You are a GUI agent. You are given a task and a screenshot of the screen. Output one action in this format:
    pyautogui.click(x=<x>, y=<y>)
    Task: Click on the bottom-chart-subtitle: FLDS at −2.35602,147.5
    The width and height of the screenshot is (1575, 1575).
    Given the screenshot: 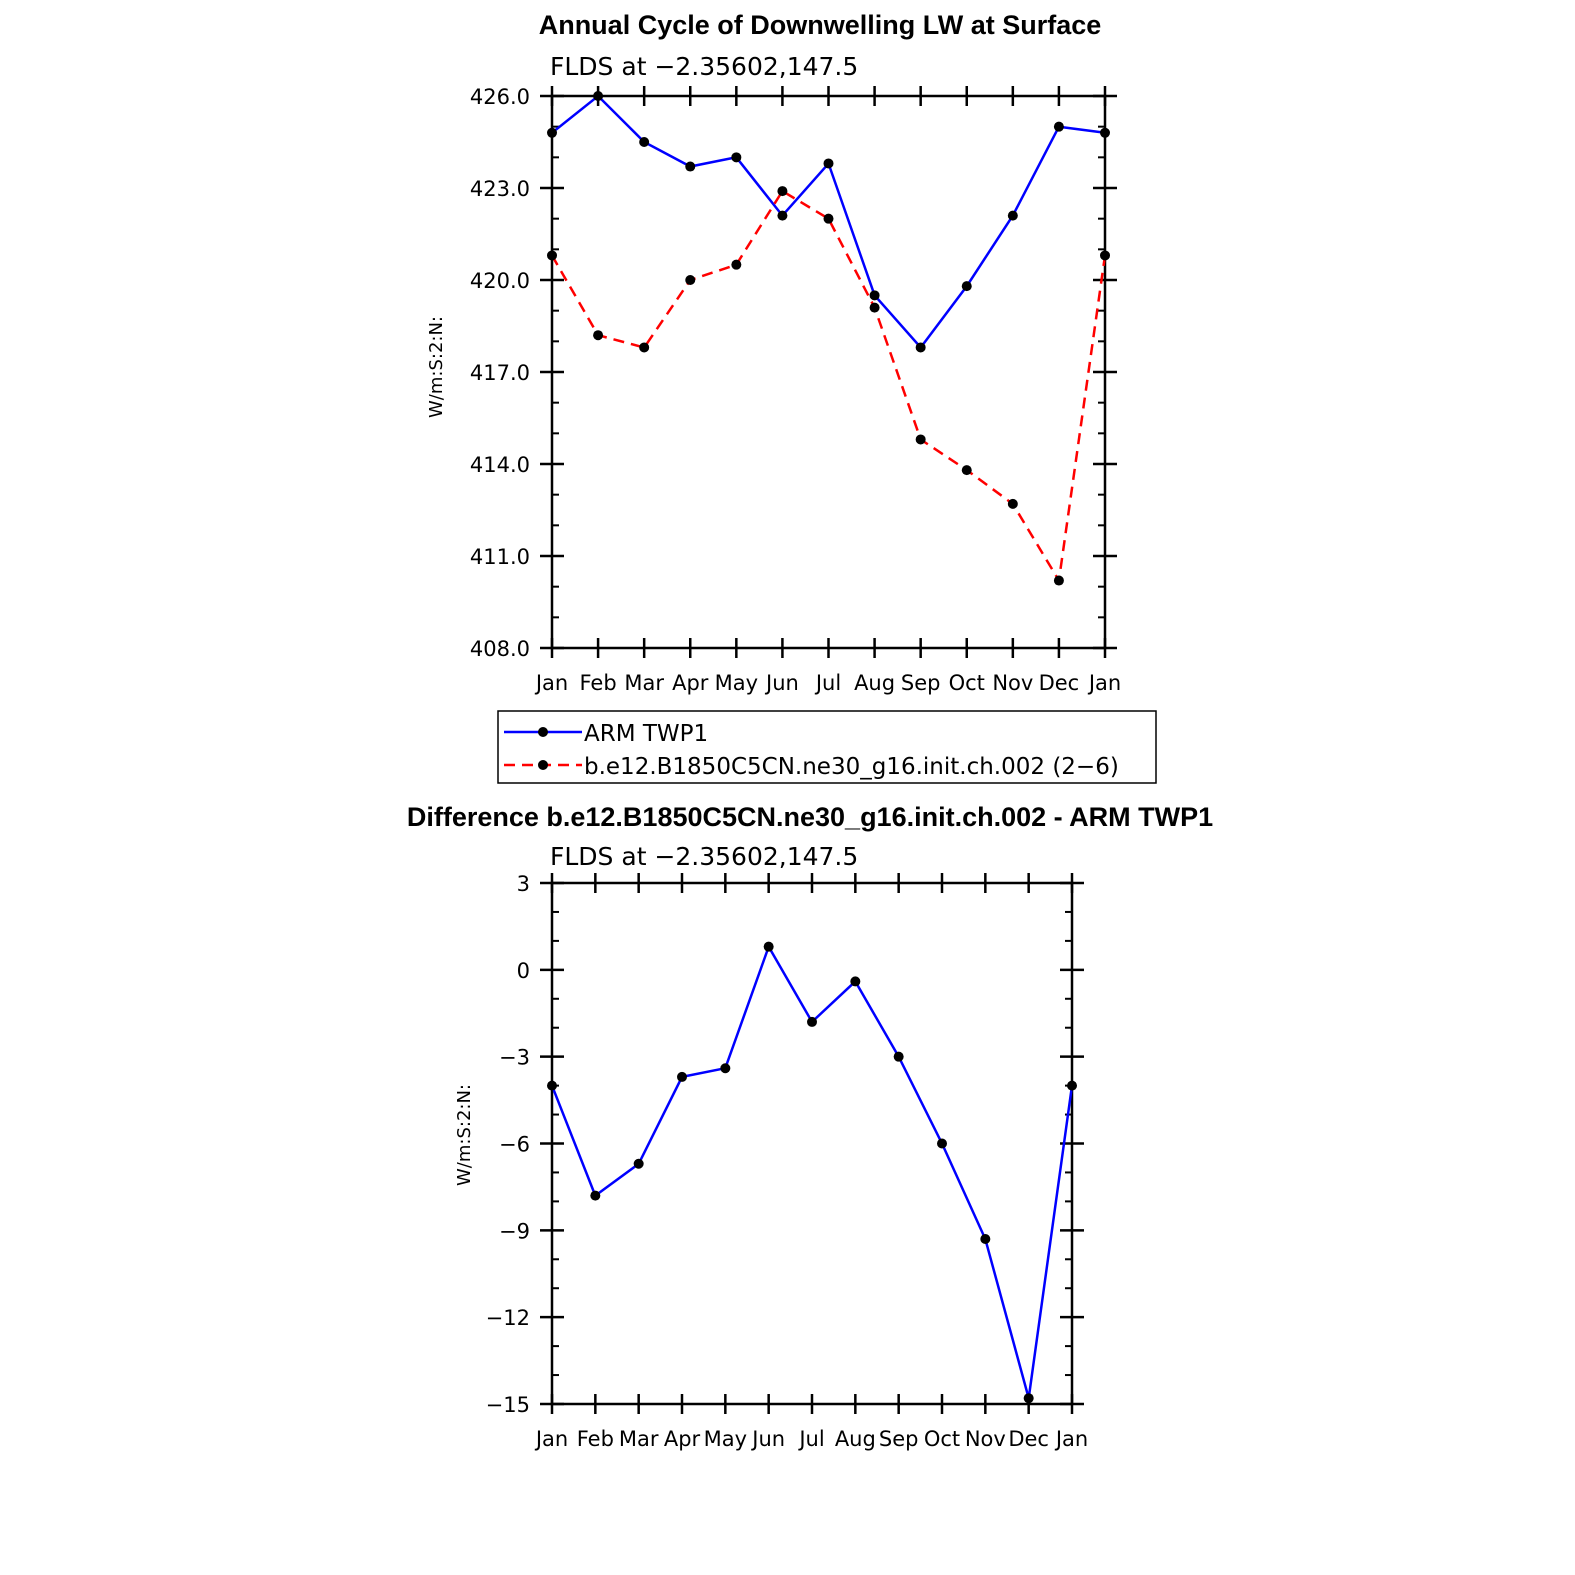 What is the action you would take?
    pyautogui.click(x=704, y=856)
    